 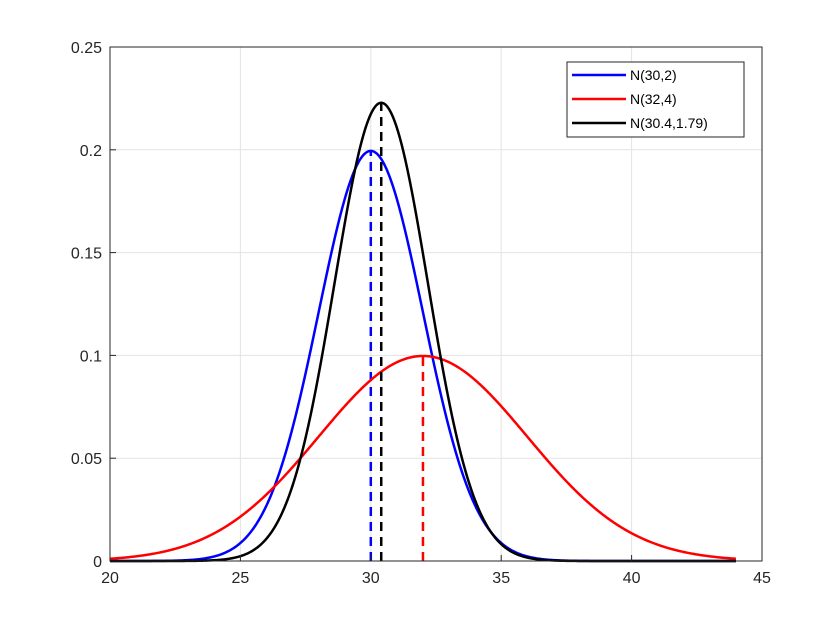 What do you see at coordinates (91, 151) in the screenshot?
I see `y-tick-label: 0.2` at bounding box center [91, 151].